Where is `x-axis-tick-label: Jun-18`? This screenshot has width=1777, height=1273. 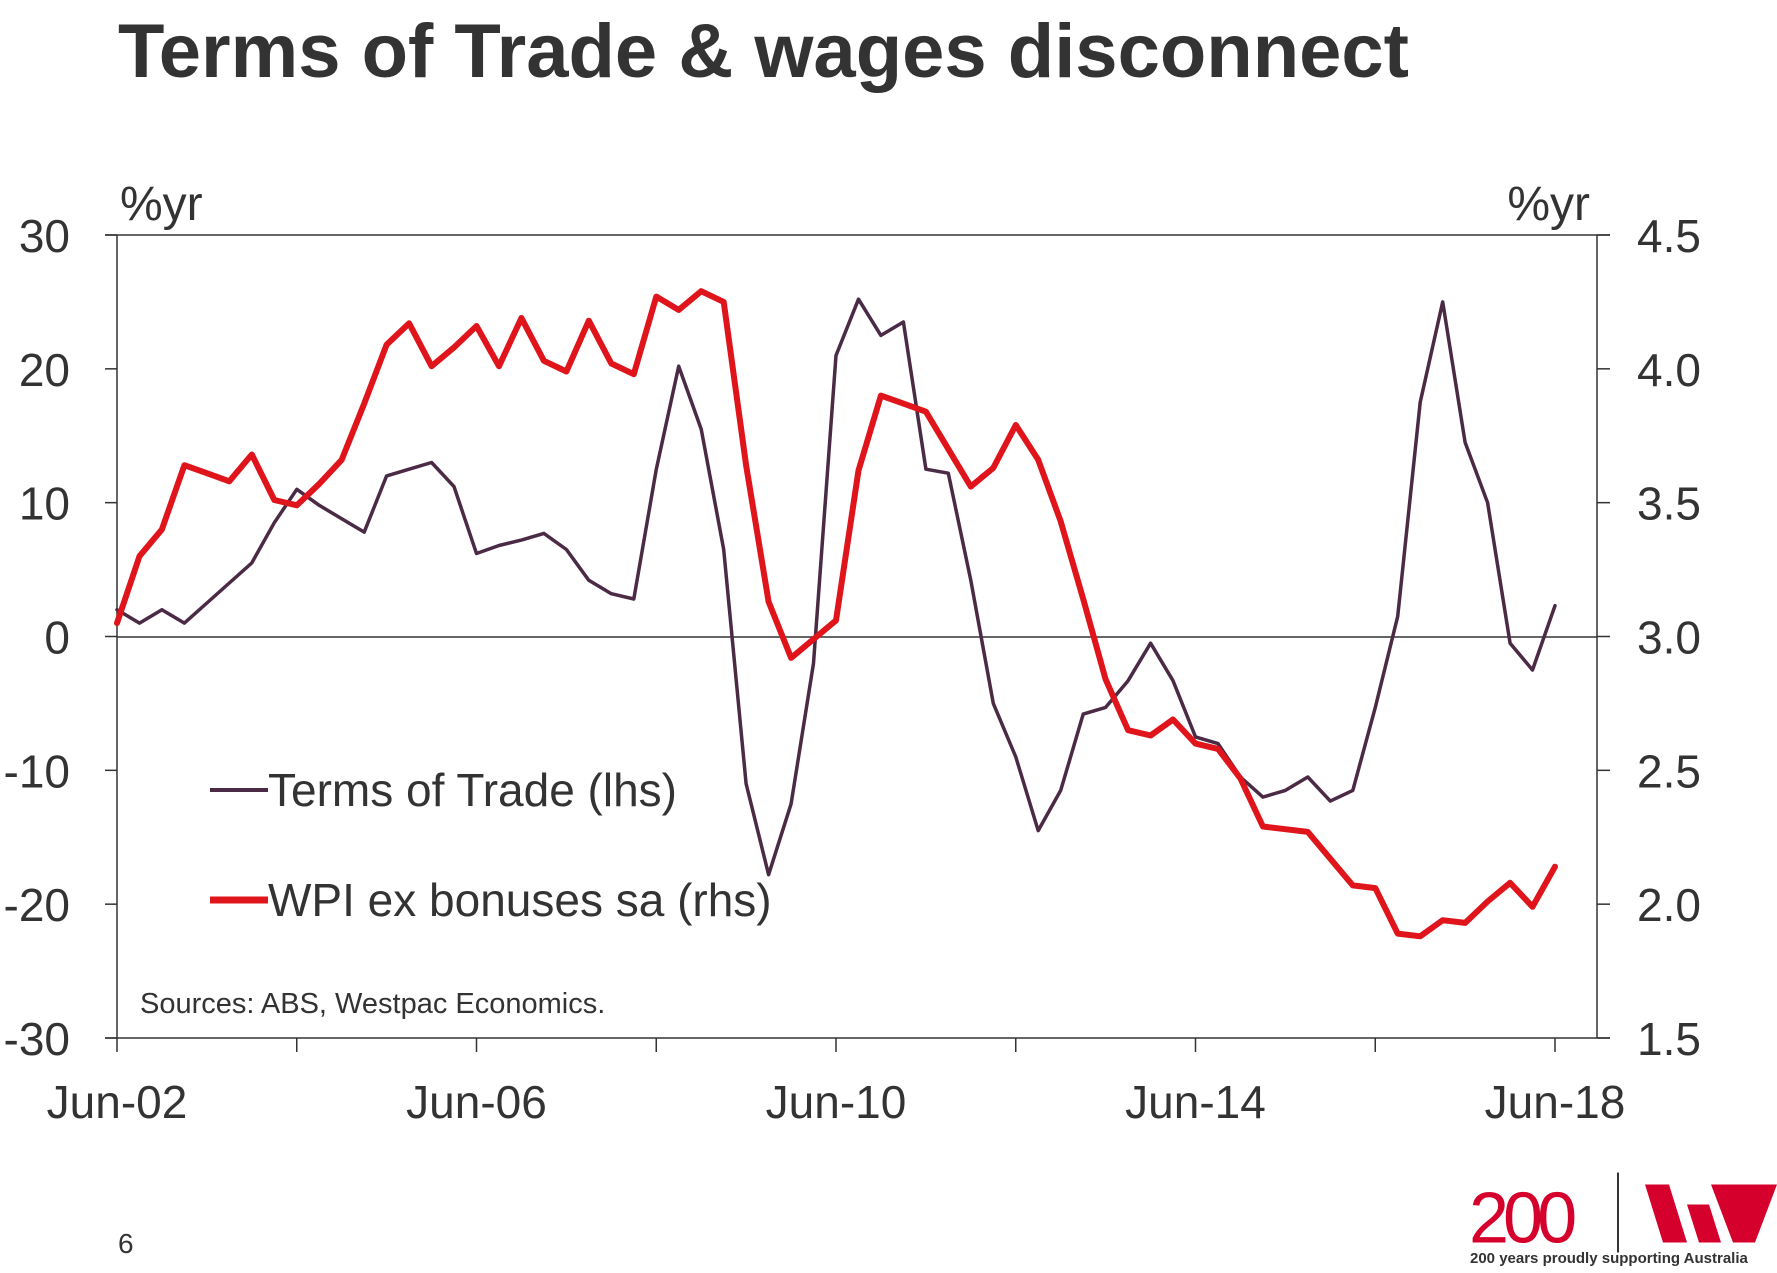 x-axis-tick-label: Jun-18 is located at coordinates (1555, 1102).